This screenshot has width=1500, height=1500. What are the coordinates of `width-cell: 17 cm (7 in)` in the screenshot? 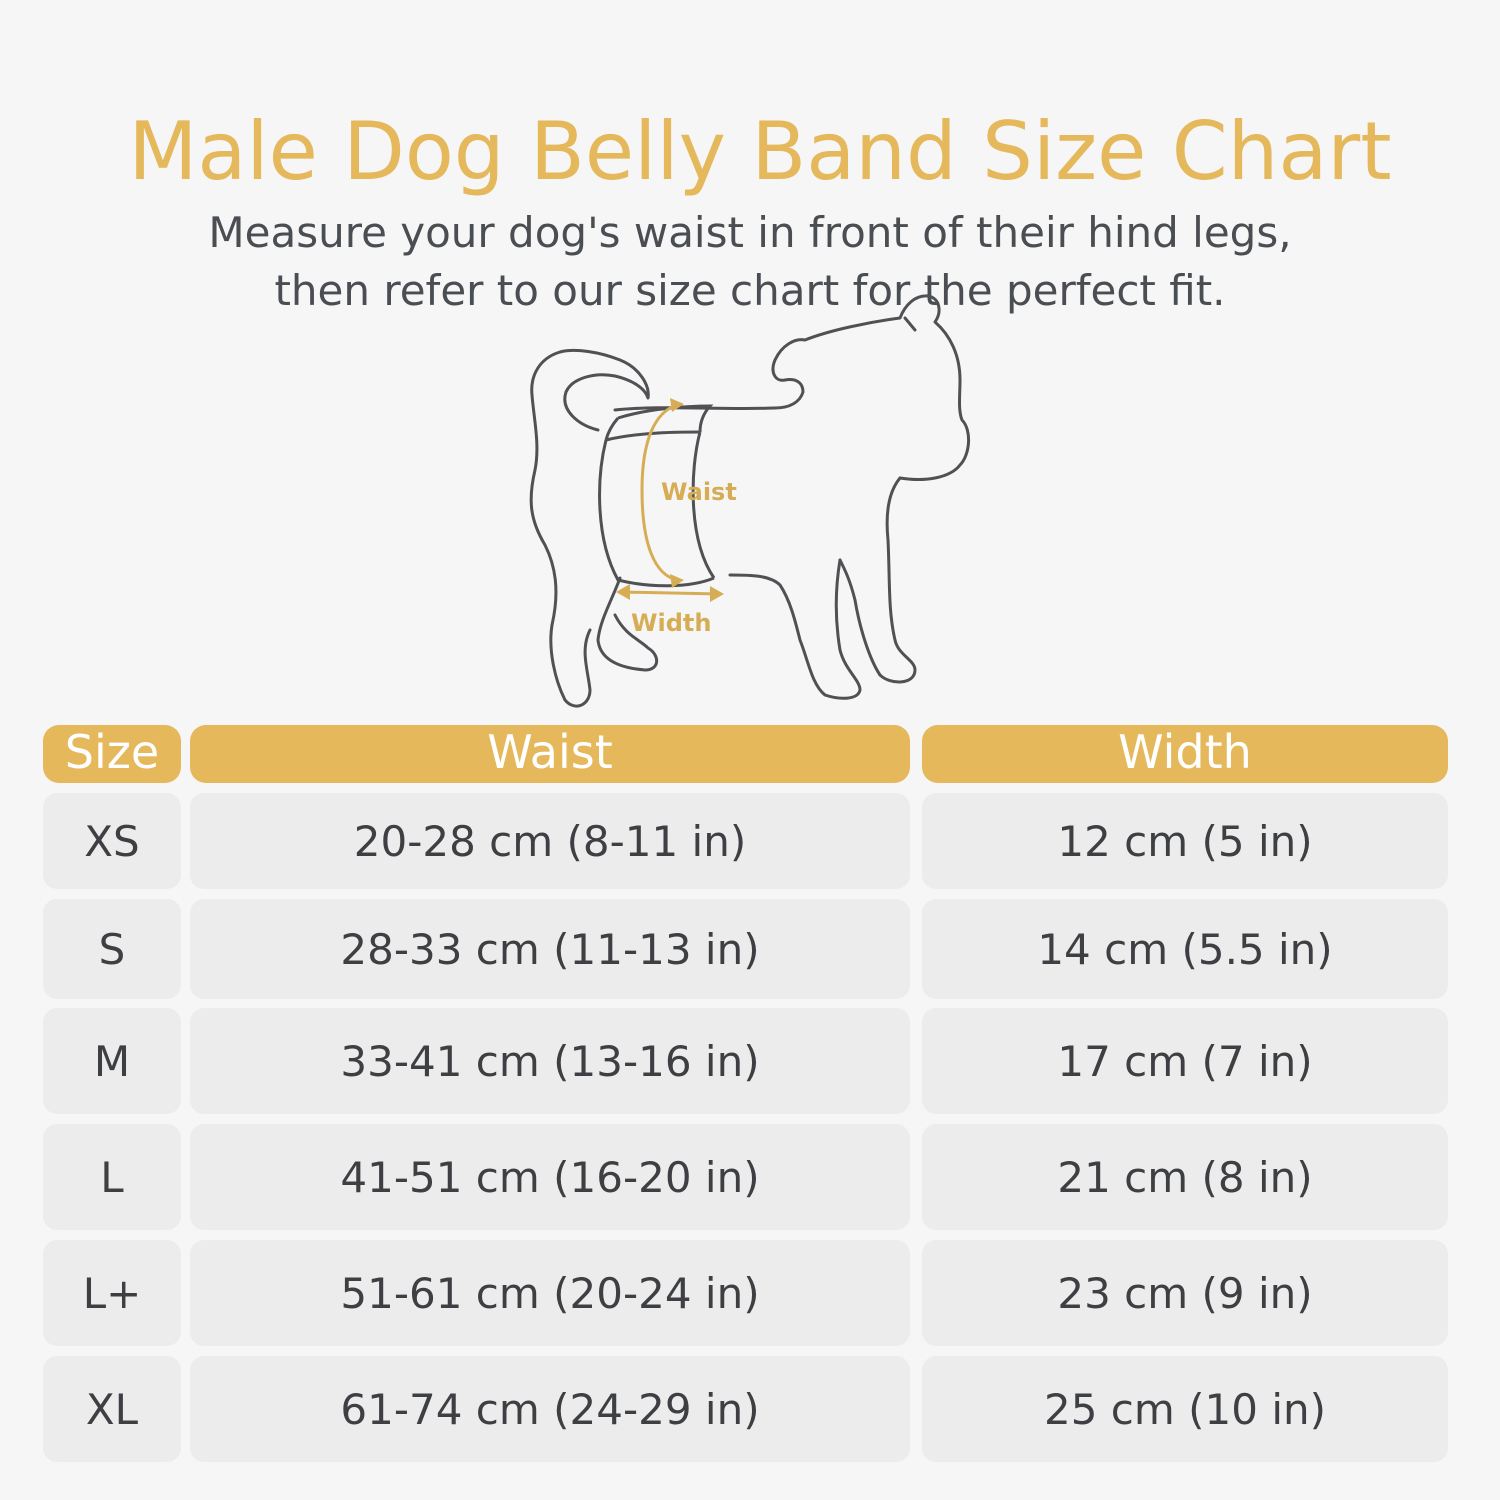 It's located at (1185, 1061).